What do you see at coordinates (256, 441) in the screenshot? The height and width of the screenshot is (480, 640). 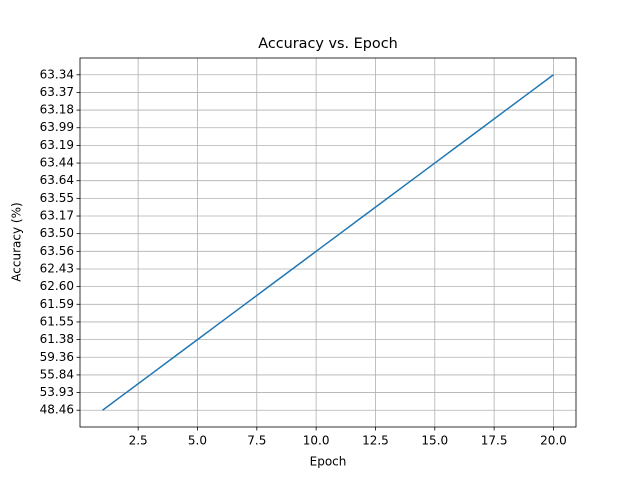 I see `x-tick-label: 7.5` at bounding box center [256, 441].